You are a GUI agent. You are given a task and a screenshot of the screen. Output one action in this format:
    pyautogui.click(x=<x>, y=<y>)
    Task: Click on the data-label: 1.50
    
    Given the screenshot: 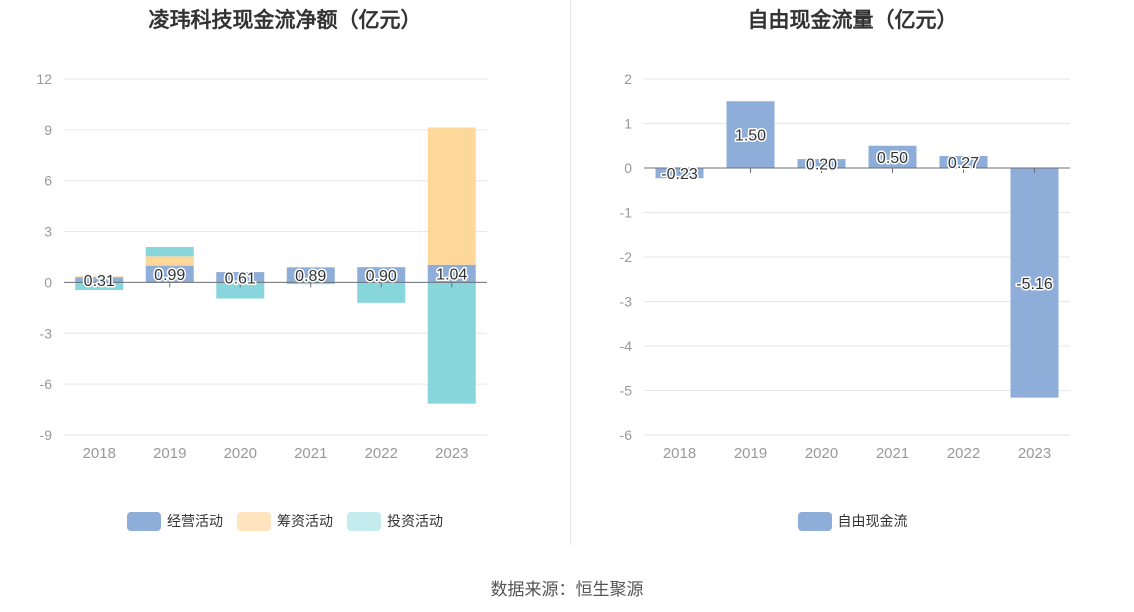 What is the action you would take?
    pyautogui.click(x=750, y=136)
    